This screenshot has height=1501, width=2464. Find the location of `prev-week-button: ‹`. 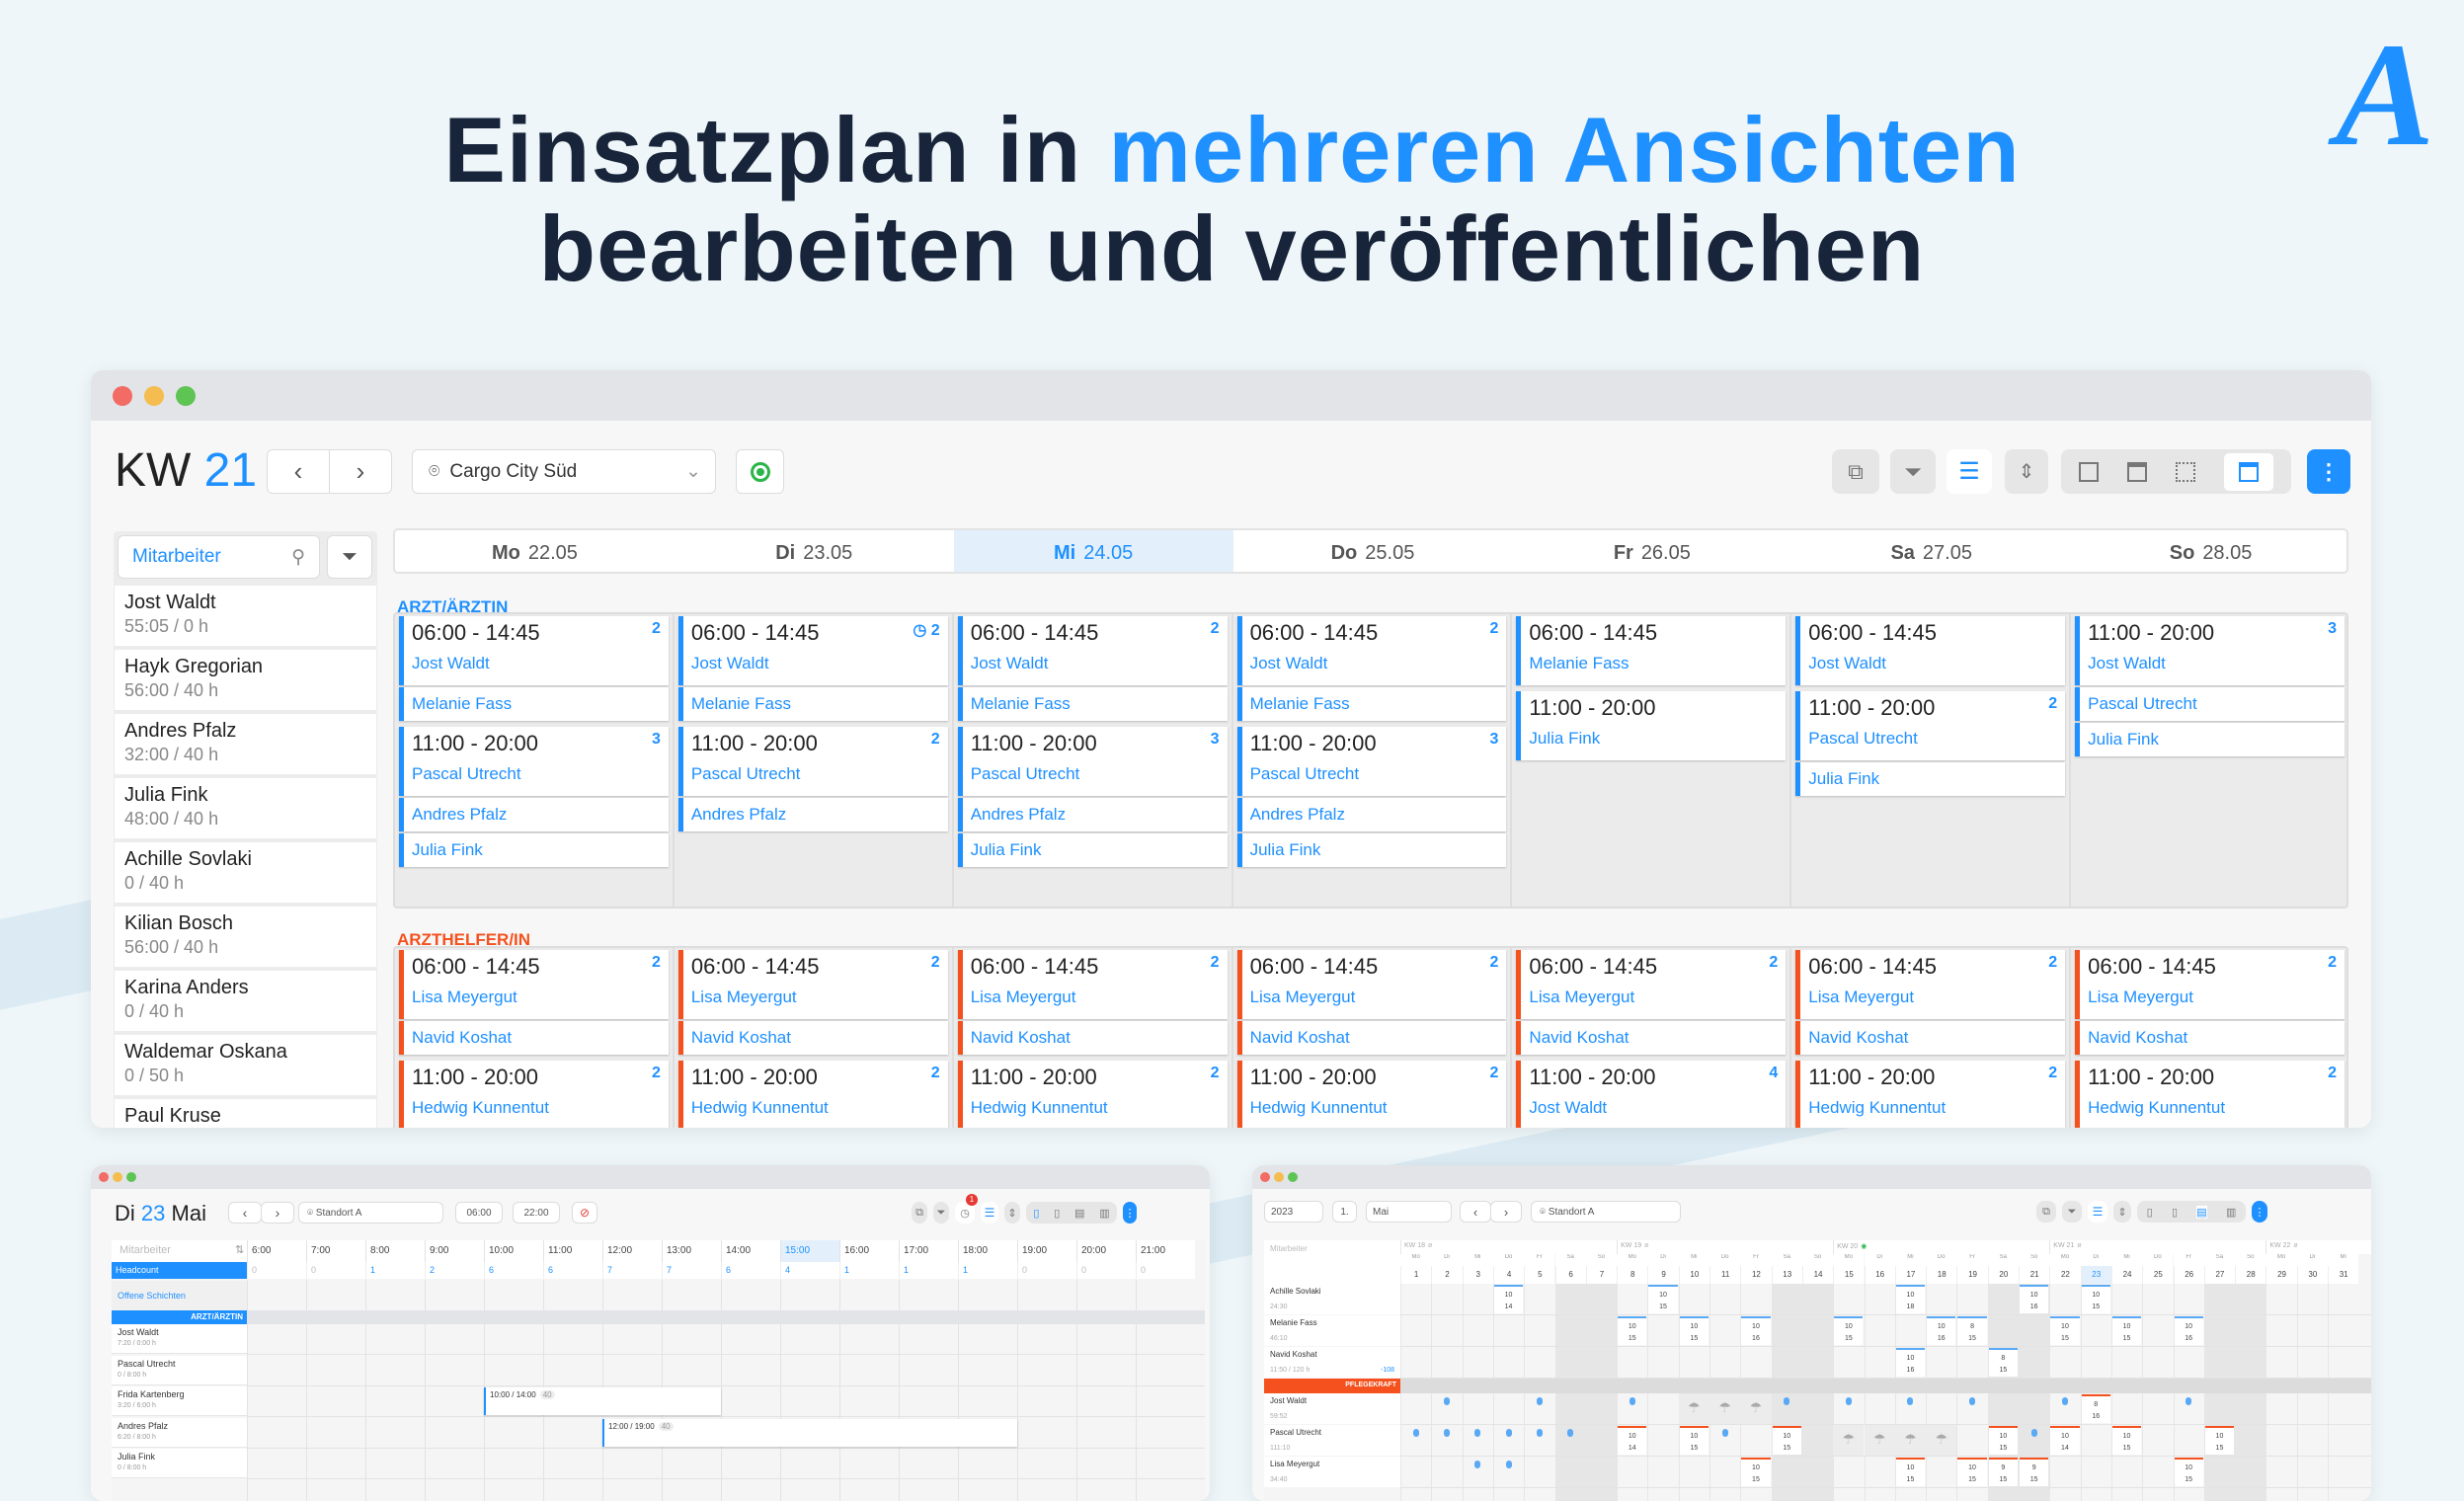

prev-week-button: ‹ is located at coordinates (298, 472).